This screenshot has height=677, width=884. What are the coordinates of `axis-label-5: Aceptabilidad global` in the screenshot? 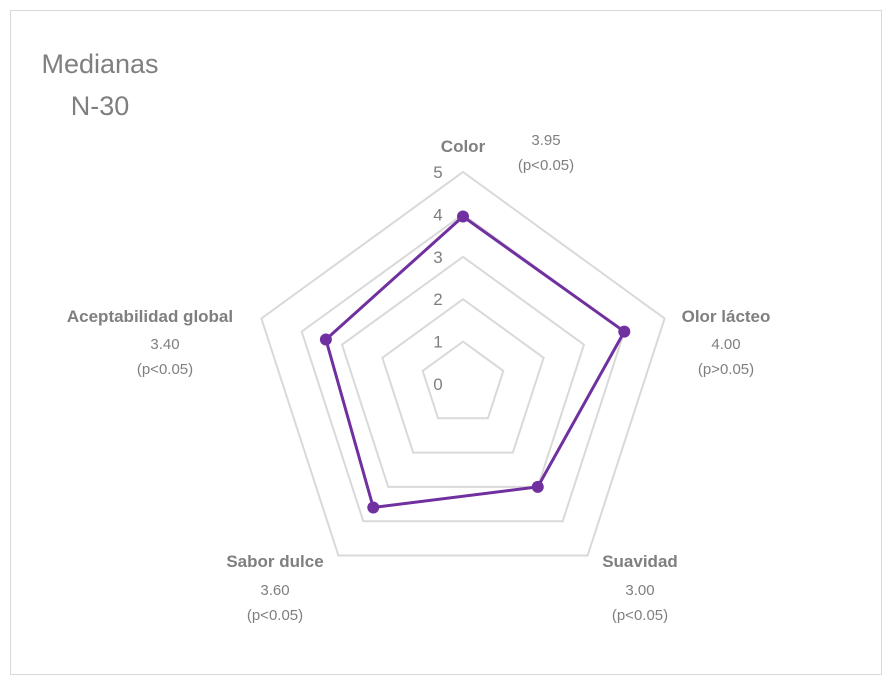 It's located at (150, 316).